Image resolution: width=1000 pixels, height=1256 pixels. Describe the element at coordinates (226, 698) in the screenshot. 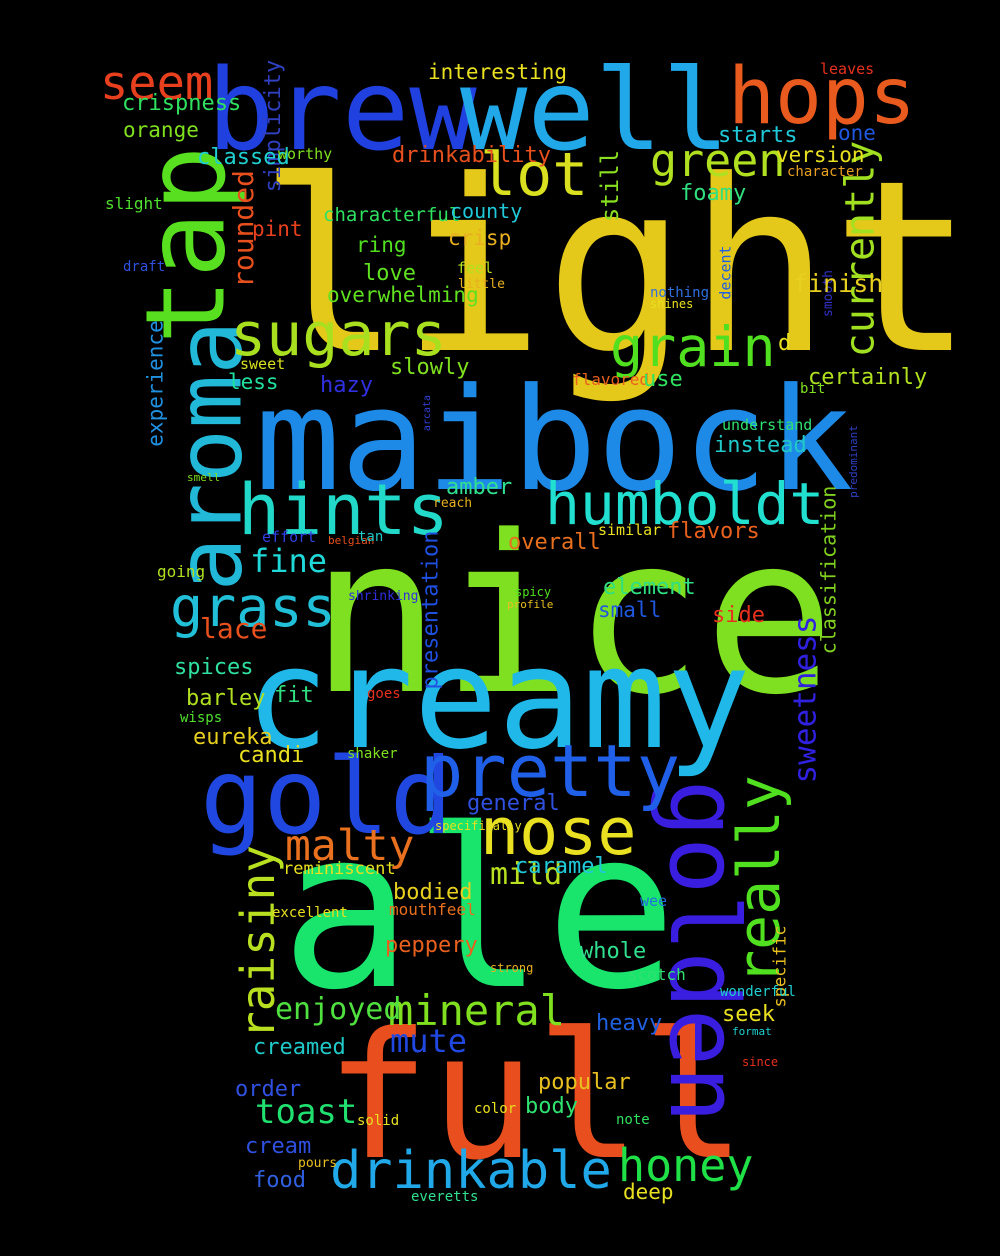

I see `word-102: barley` at that location.